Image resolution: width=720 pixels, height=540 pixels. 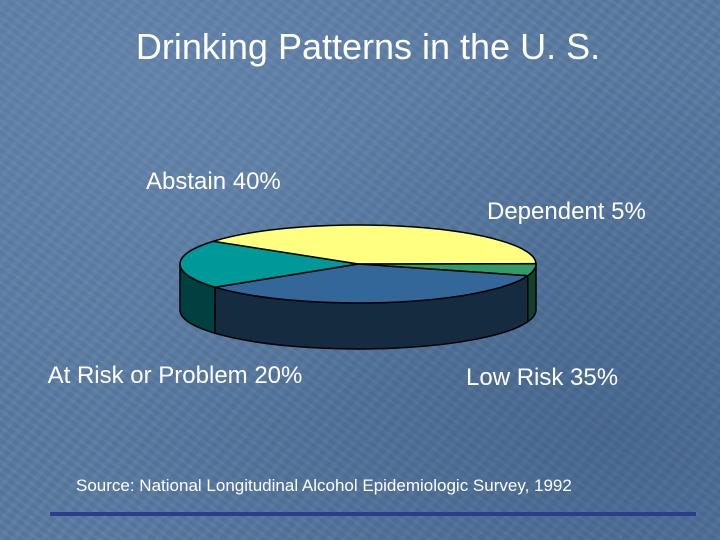 What do you see at coordinates (368, 46) in the screenshot?
I see `slide-title: Drinking Patterns in the U. S.` at bounding box center [368, 46].